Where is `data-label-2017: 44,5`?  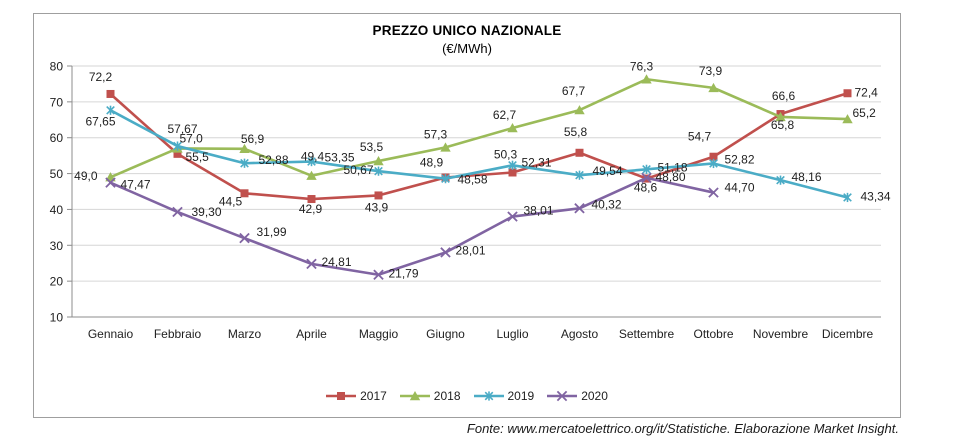
data-label-2017: 44,5 is located at coordinates (231, 201).